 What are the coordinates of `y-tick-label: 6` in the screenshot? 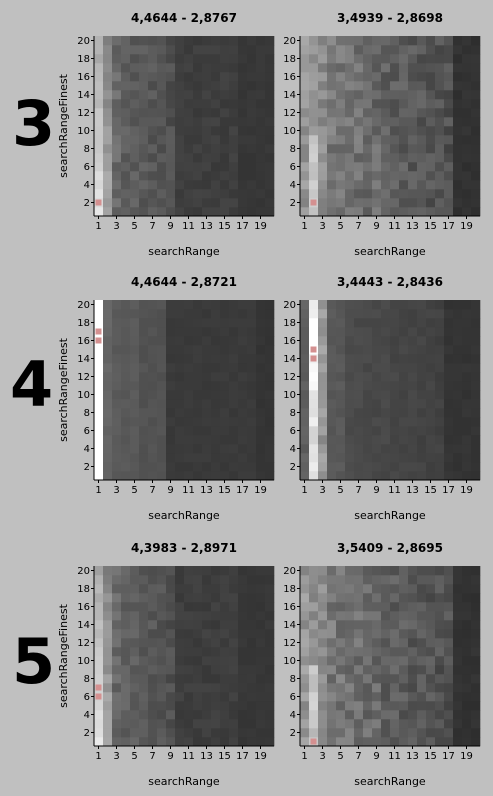 It's located at (87, 167).